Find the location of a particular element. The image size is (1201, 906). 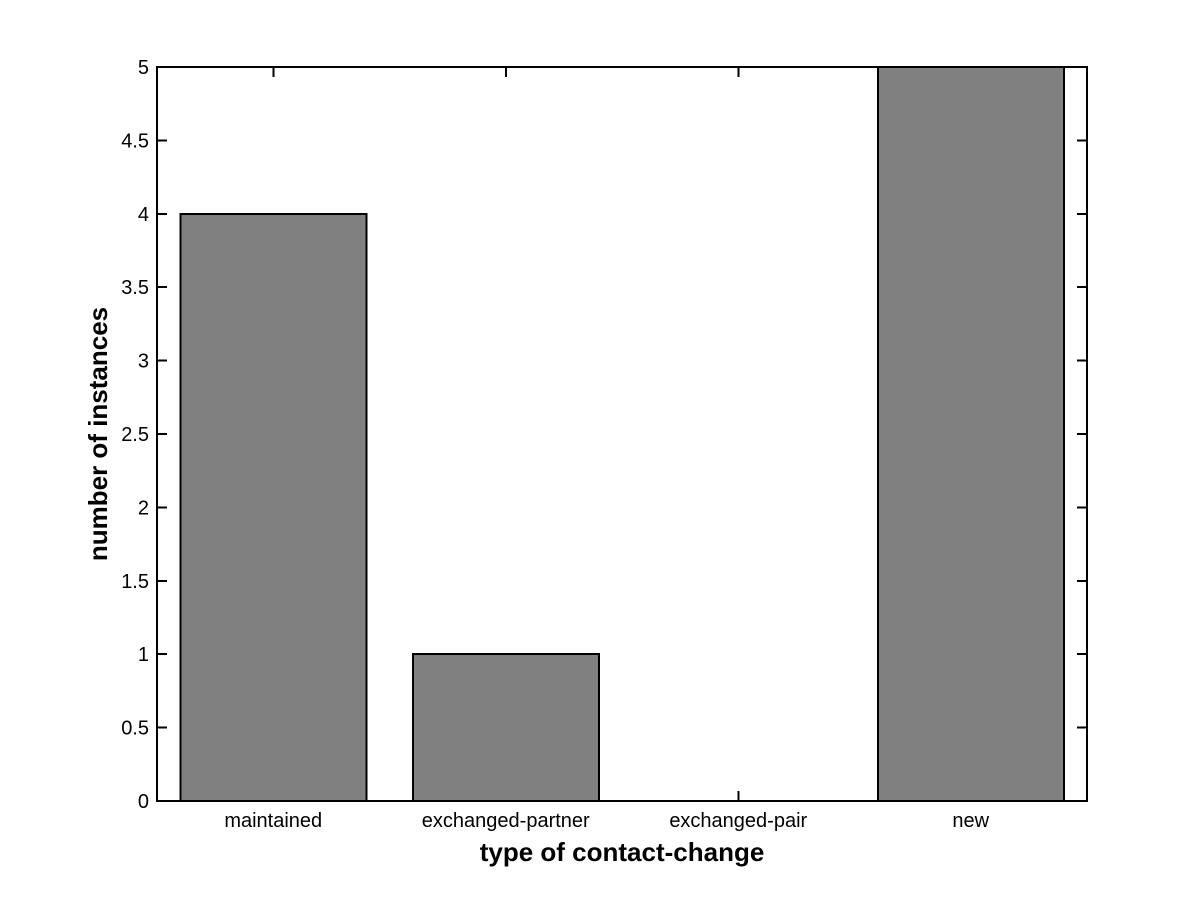

y-tick-label: 3 is located at coordinates (143, 362).